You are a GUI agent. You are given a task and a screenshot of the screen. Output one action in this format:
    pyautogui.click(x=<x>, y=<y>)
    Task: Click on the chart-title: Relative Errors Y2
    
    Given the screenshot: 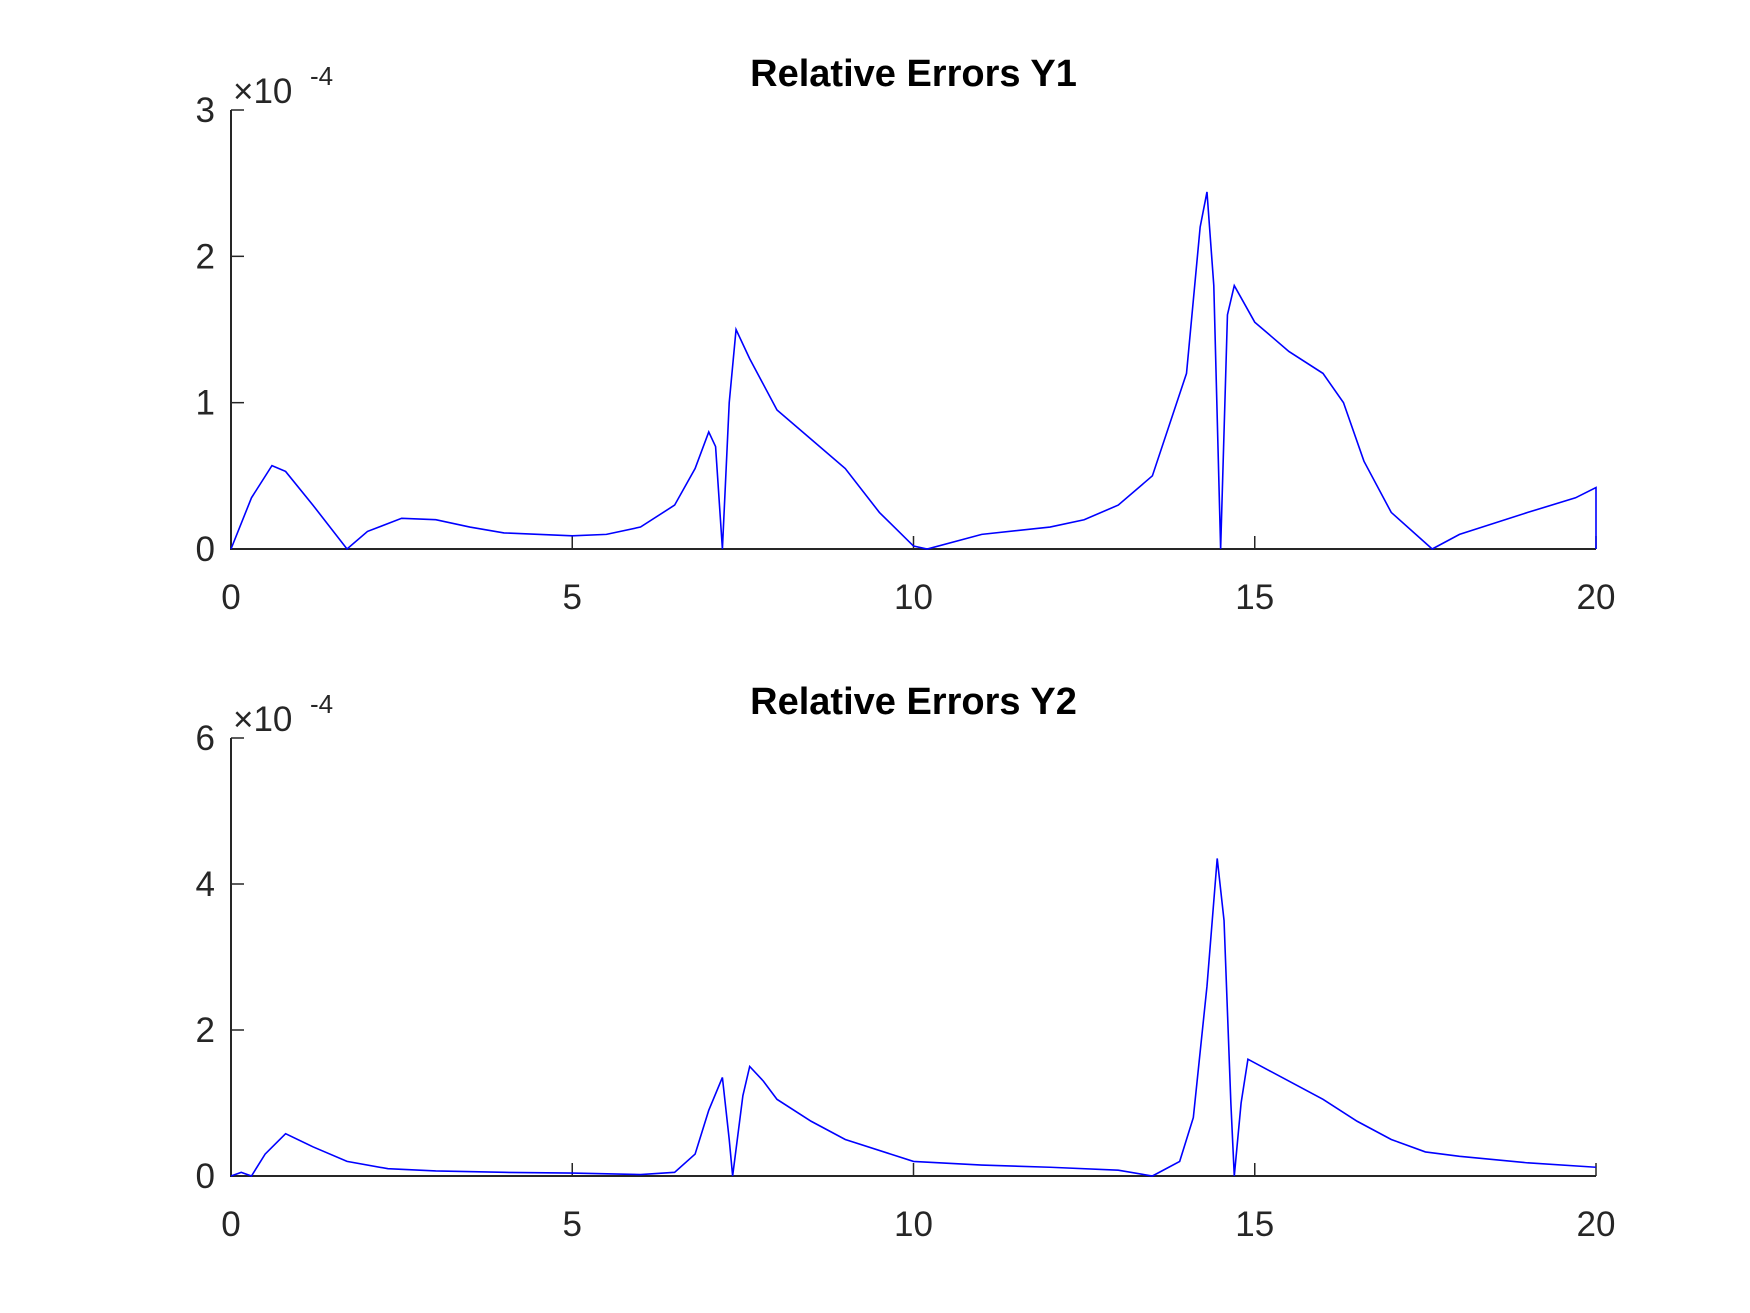 What is the action you would take?
    pyautogui.click(x=913, y=702)
    